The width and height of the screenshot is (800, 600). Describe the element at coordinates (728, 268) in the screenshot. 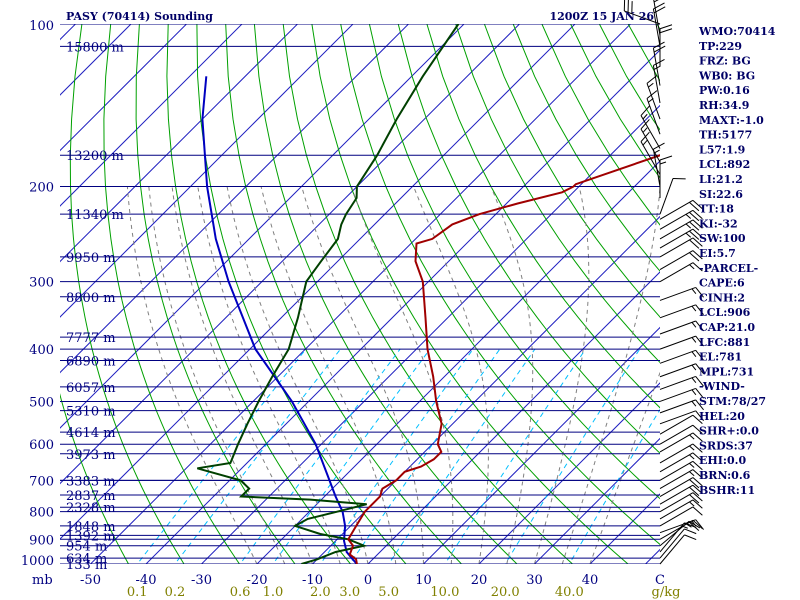

I see `index-value: -PARCEL-` at that location.